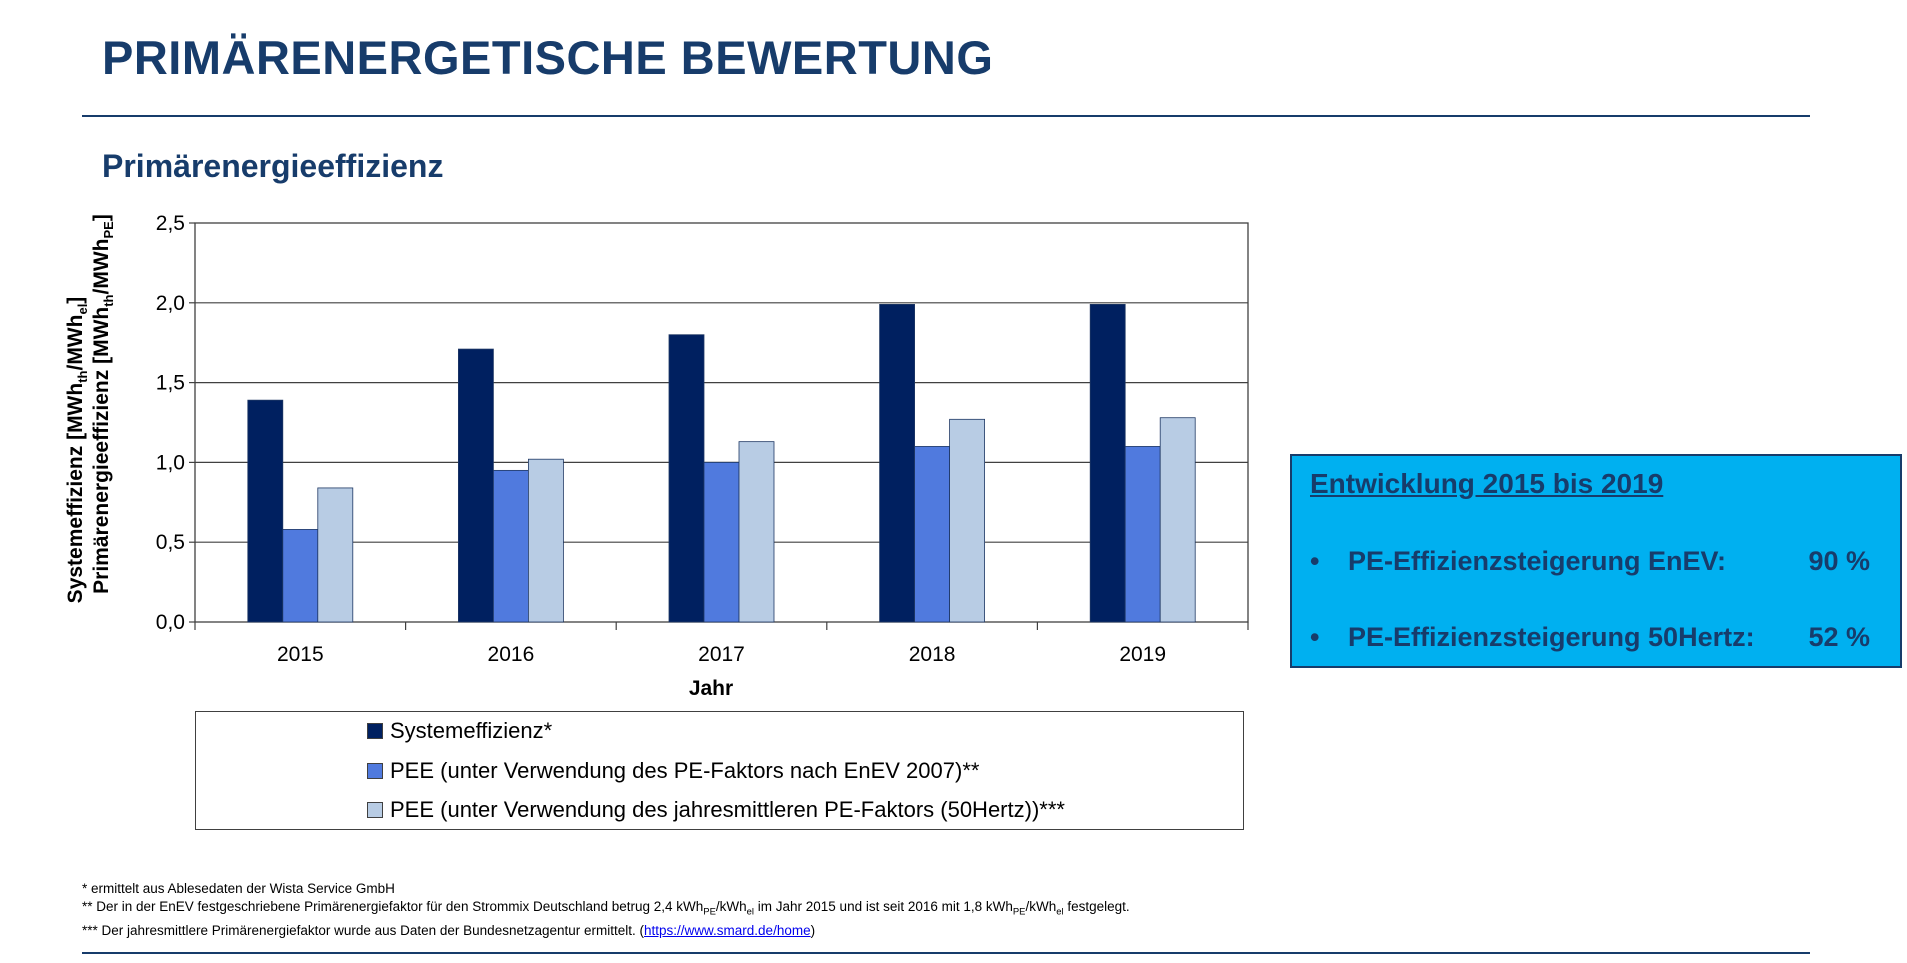 Image resolution: width=1907 pixels, height=963 pixels. What do you see at coordinates (170, 303) in the screenshot?
I see `y-tick-label: 2,0` at bounding box center [170, 303].